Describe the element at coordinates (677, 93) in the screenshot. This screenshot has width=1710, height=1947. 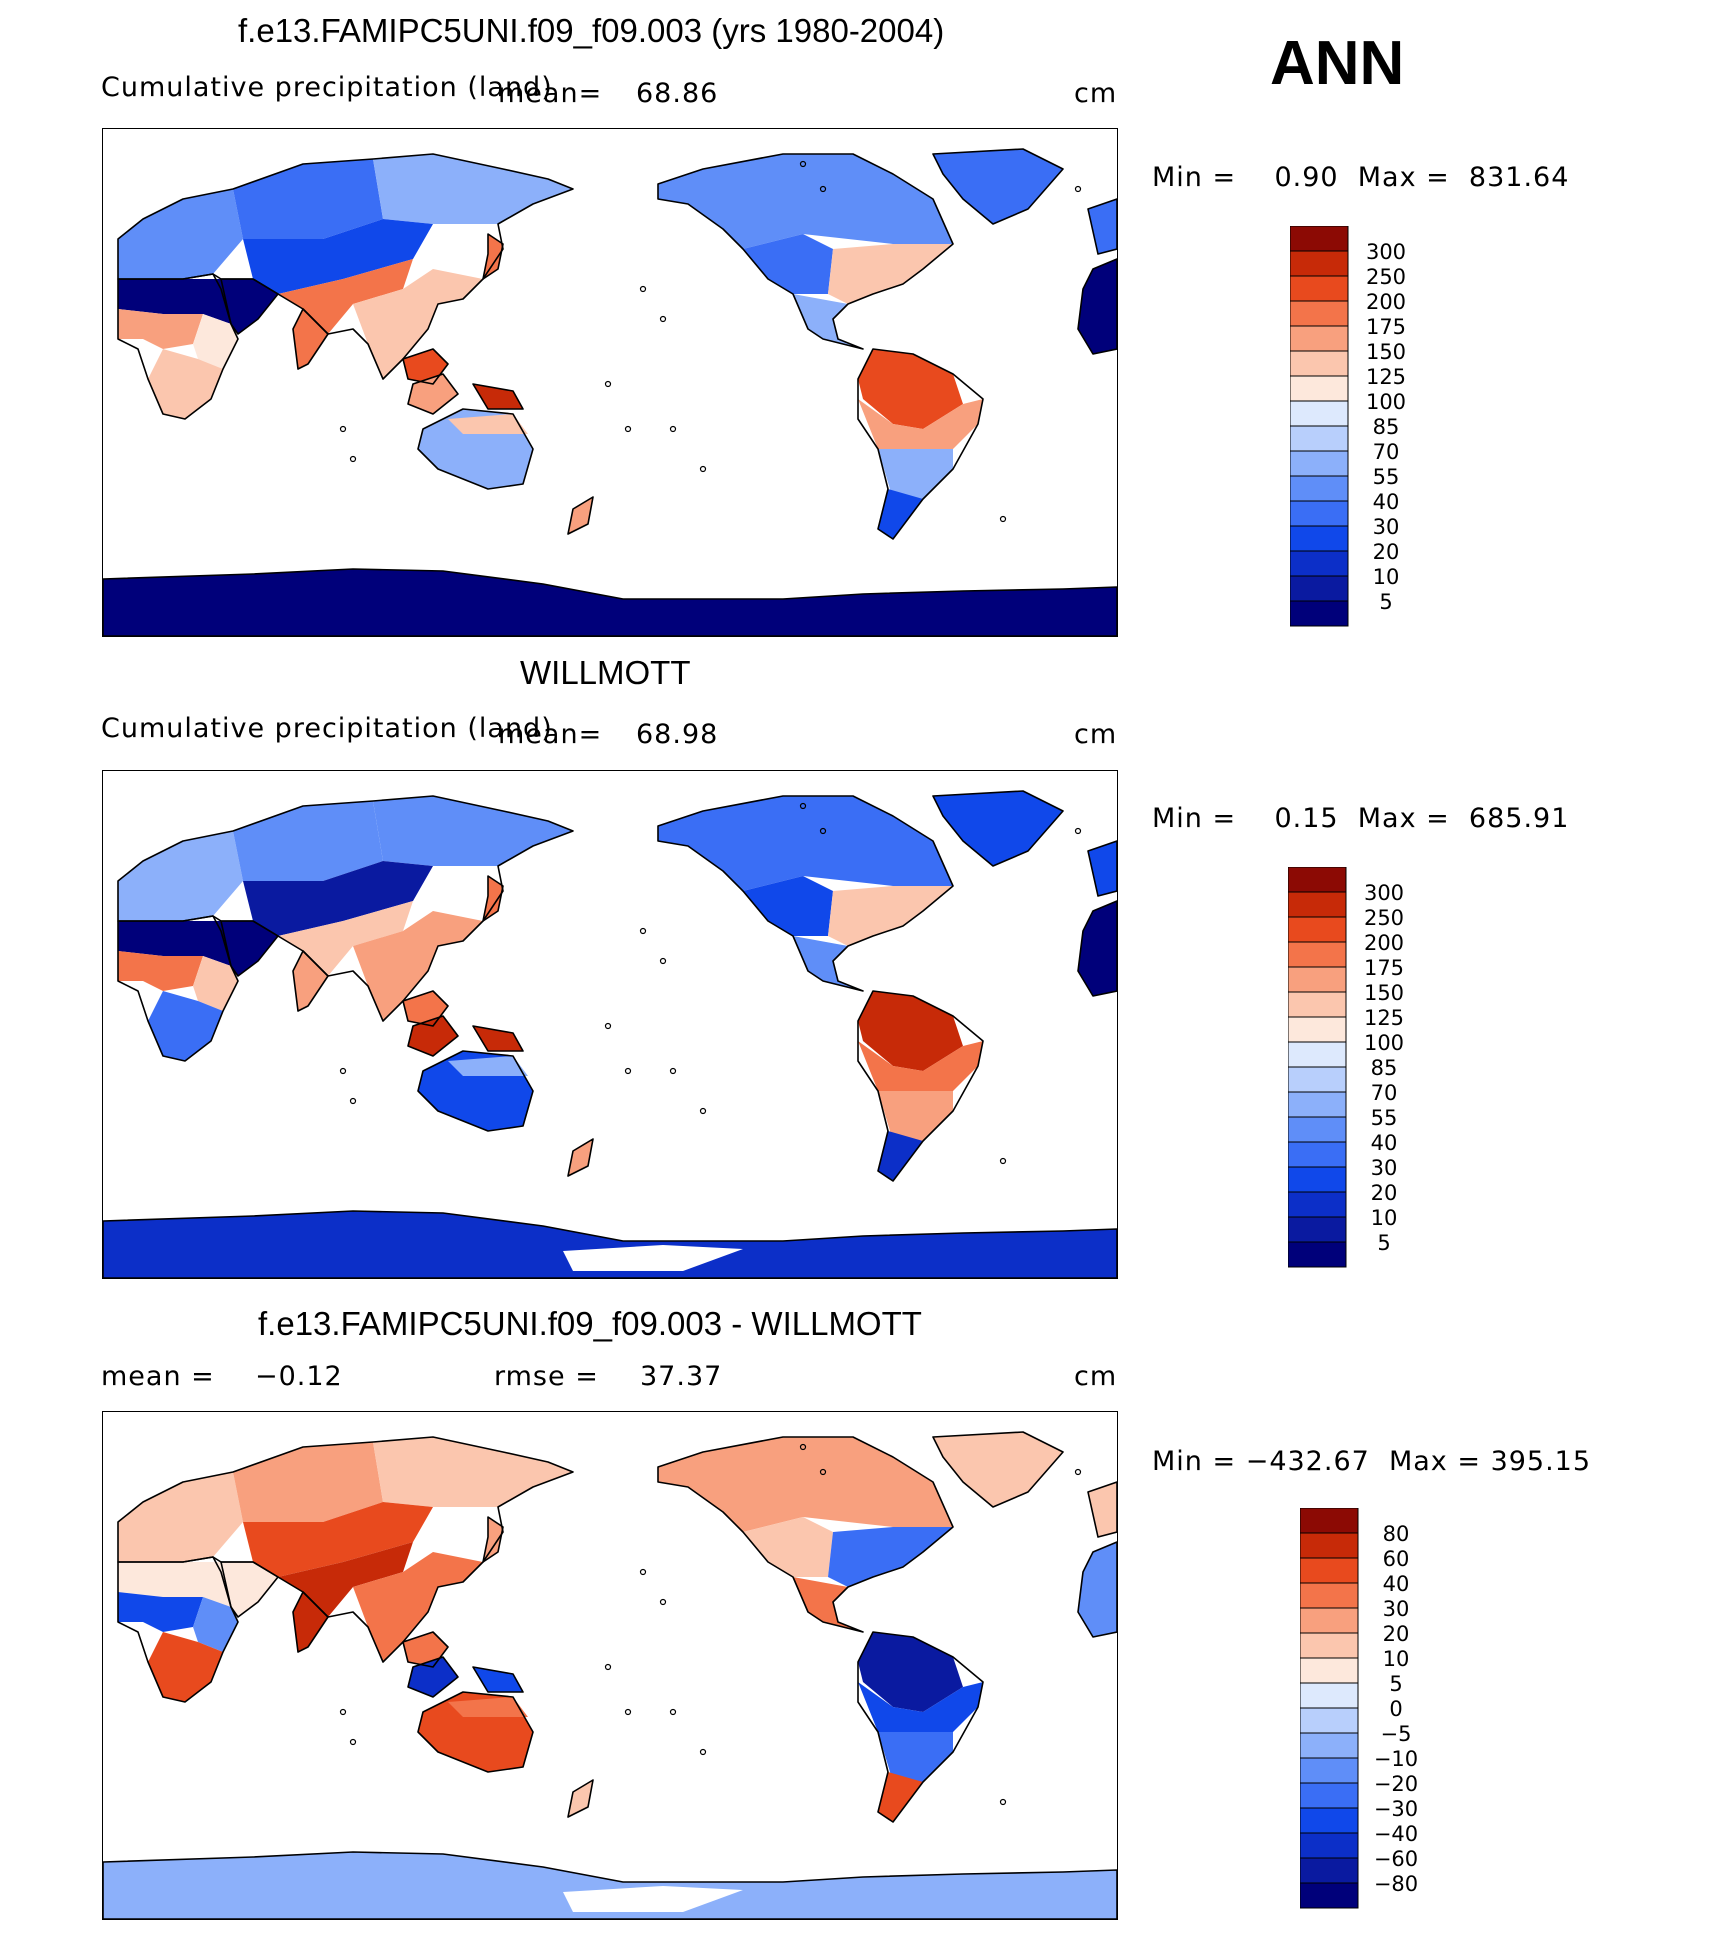
I see `panel-1-mean-value: 68.86` at that location.